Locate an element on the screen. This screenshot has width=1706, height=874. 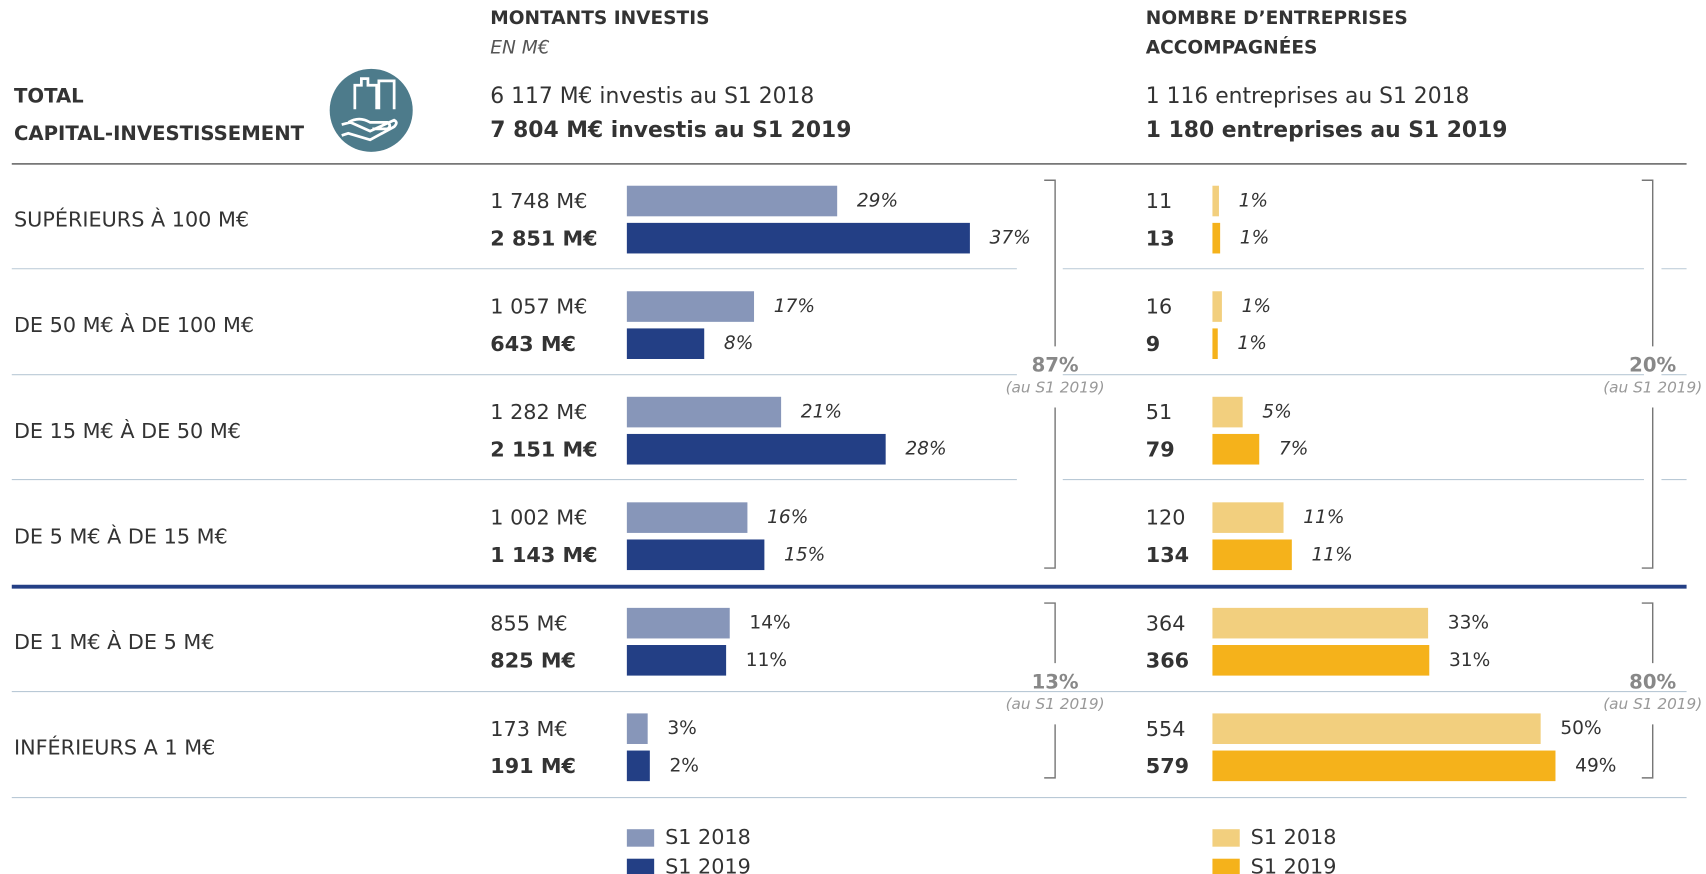
share-label: 2% is located at coordinates (683, 765).